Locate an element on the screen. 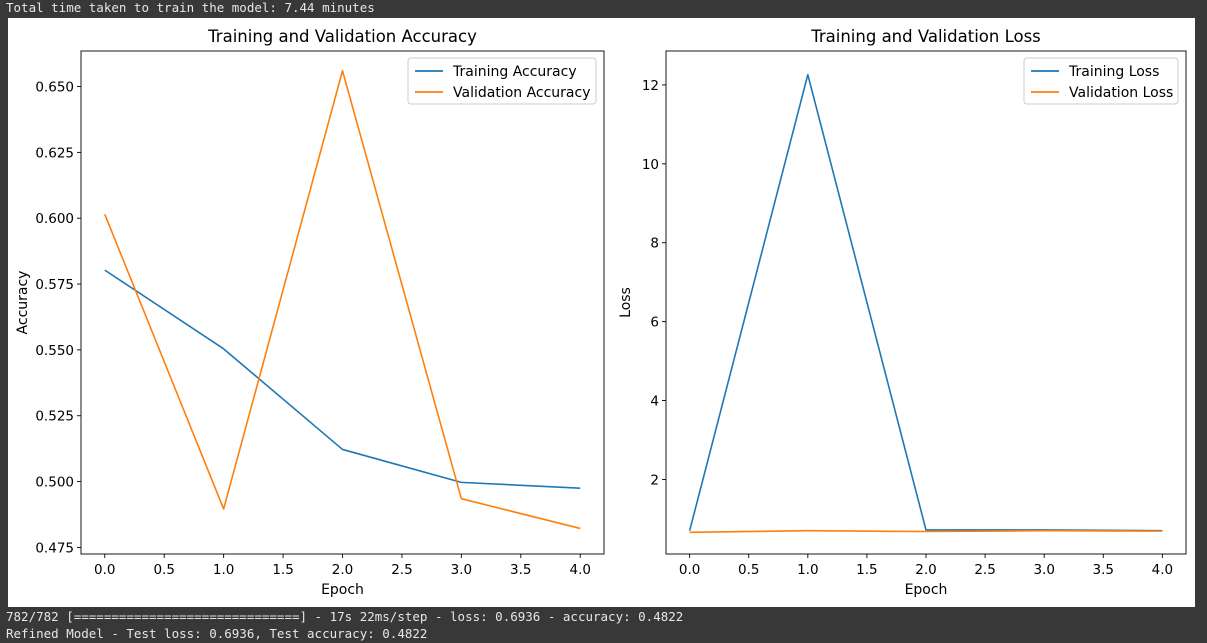 The image size is (1207, 643). loss-x-axis-label: Epoch is located at coordinates (926, 590).